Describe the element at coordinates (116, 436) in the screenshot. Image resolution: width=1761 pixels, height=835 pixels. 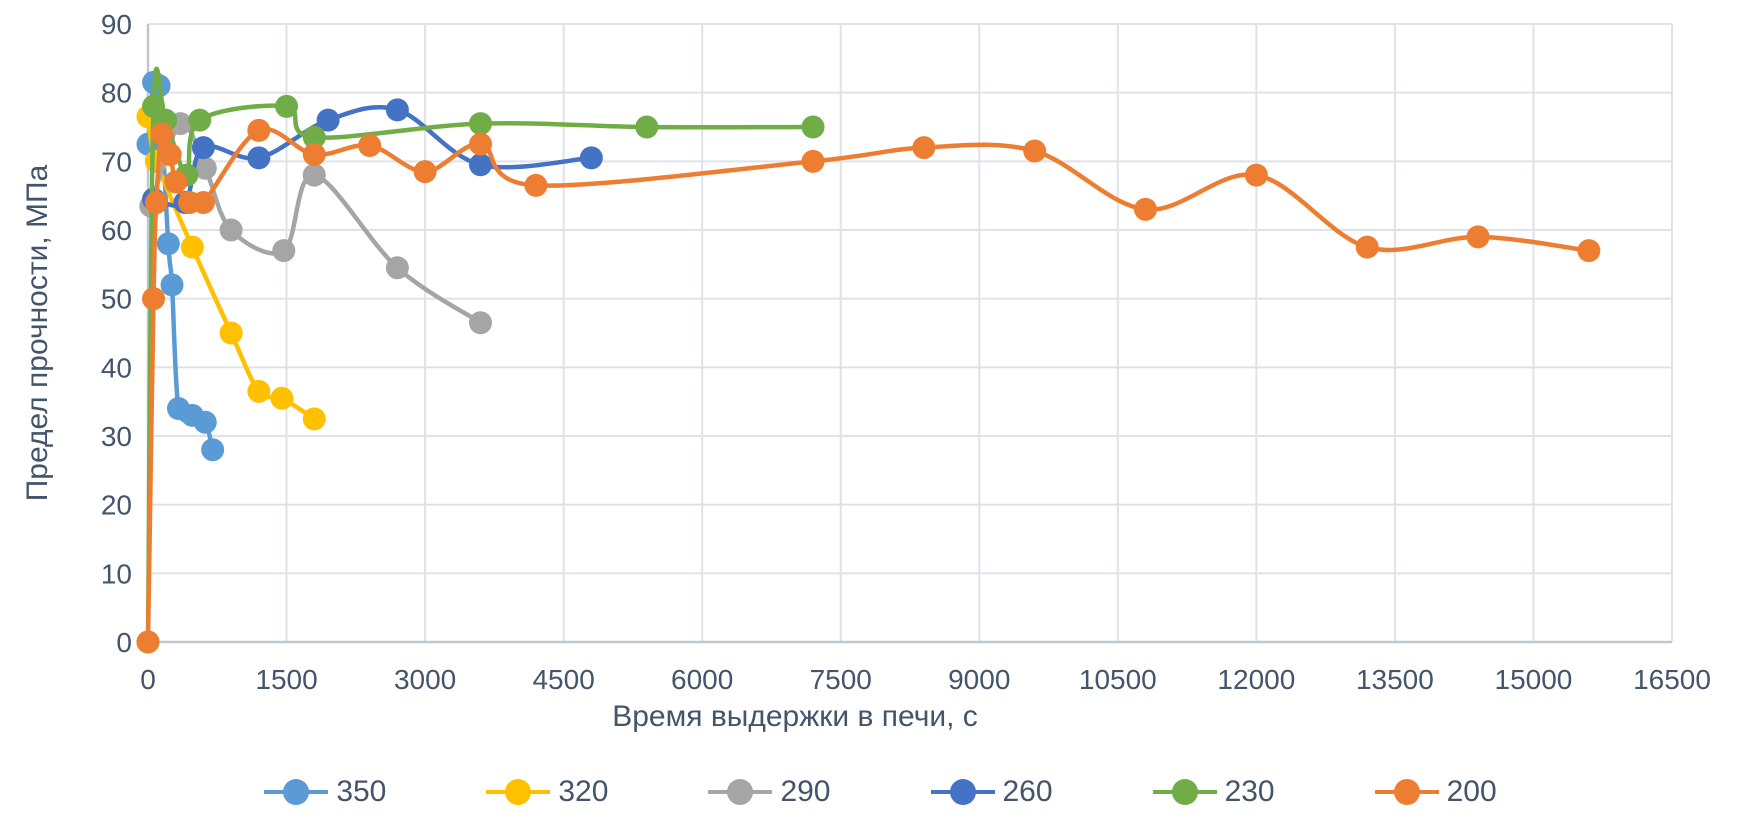
I see `y-tick-label: 30` at that location.